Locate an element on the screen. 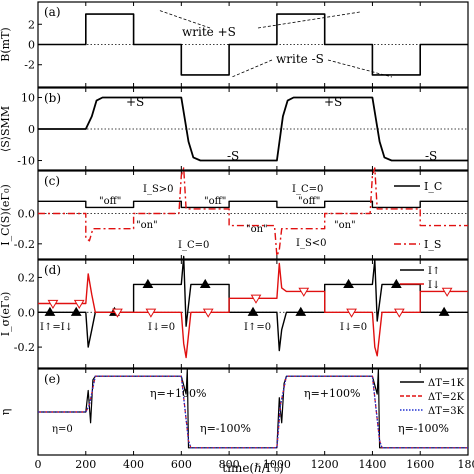  y-tick-label: 10 is located at coordinates (28, 97).